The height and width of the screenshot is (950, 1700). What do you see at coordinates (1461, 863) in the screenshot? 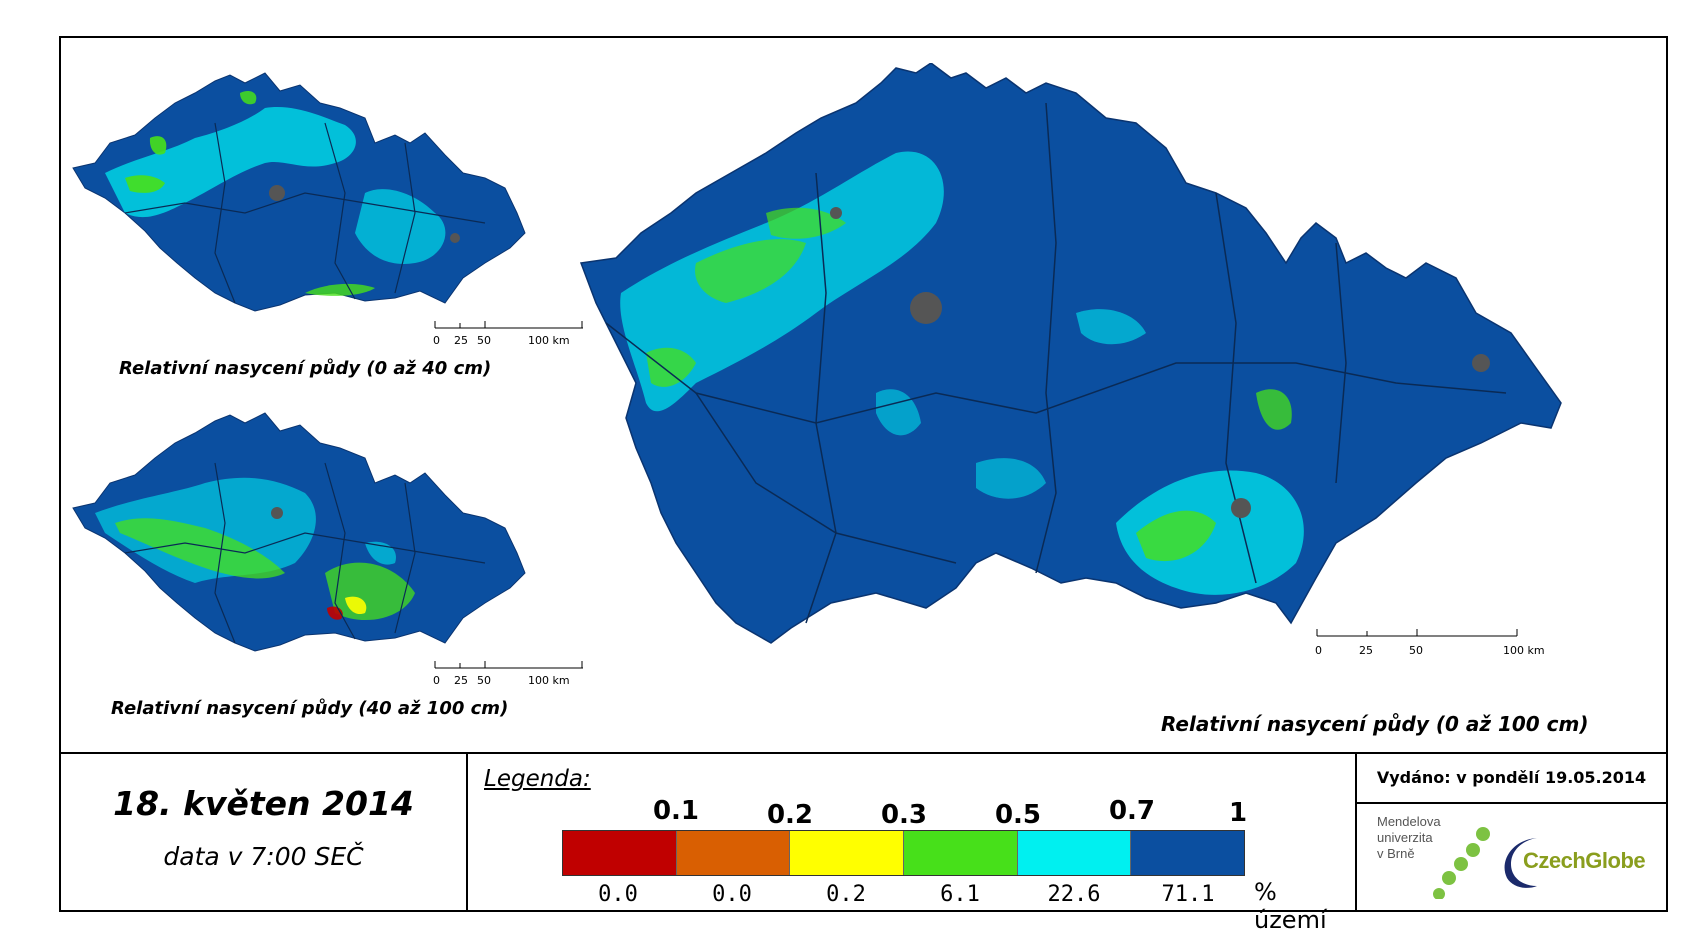
I see `mendel-dots-icon` at bounding box center [1461, 863].